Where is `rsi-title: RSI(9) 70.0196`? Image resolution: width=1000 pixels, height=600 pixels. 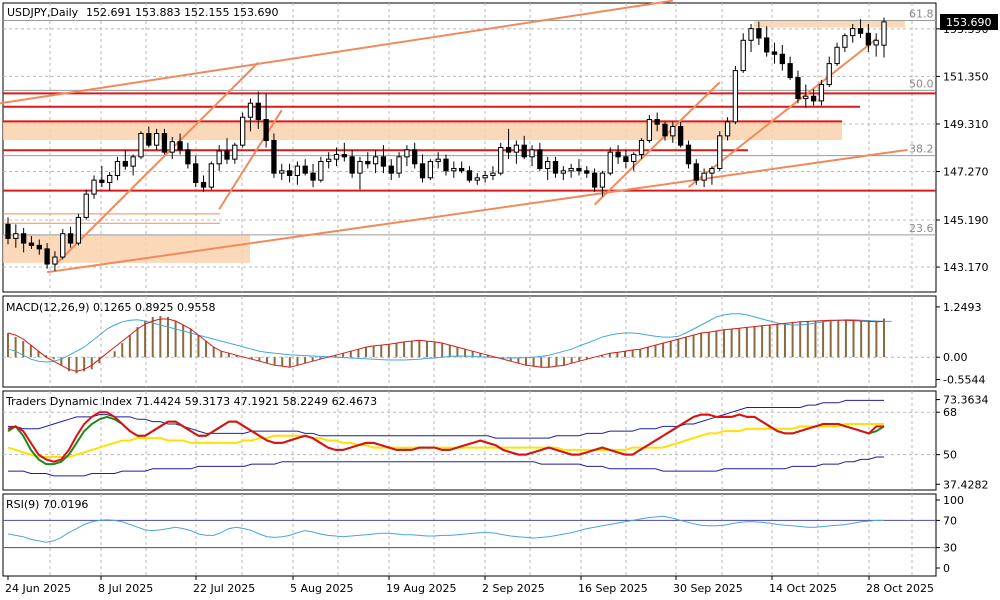 rsi-title: RSI(9) 70.0196 is located at coordinates (47, 504).